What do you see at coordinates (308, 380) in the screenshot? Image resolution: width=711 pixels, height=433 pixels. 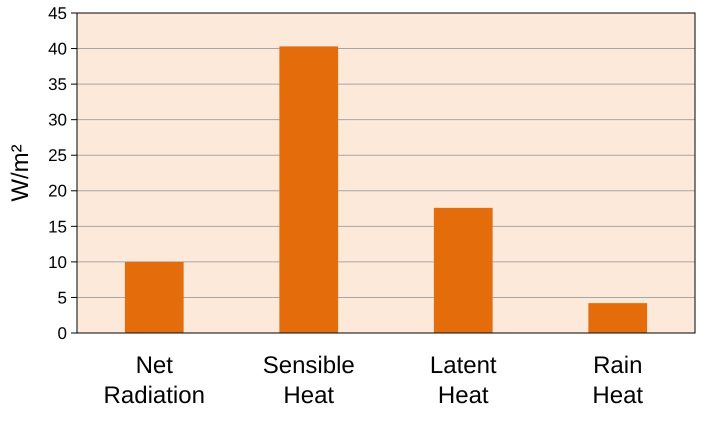 I see `x-tick-label: Sensible Heat` at bounding box center [308, 380].